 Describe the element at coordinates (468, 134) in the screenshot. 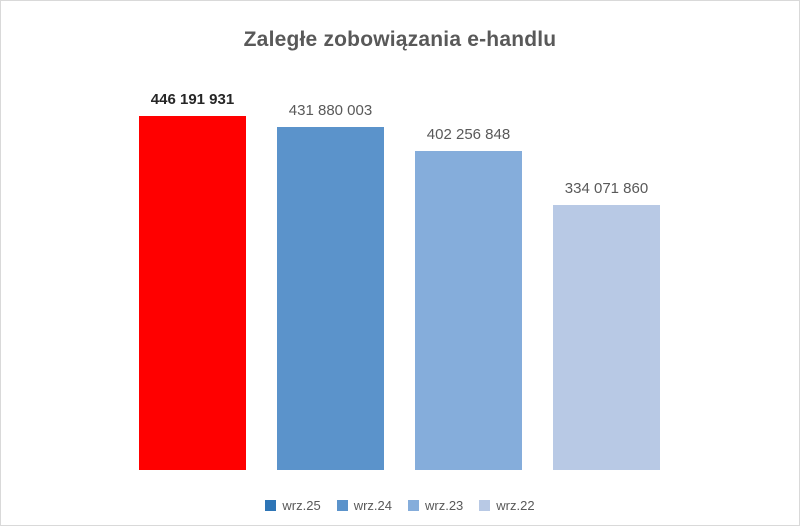

I see `bar-value-label: 402 256 848` at that location.